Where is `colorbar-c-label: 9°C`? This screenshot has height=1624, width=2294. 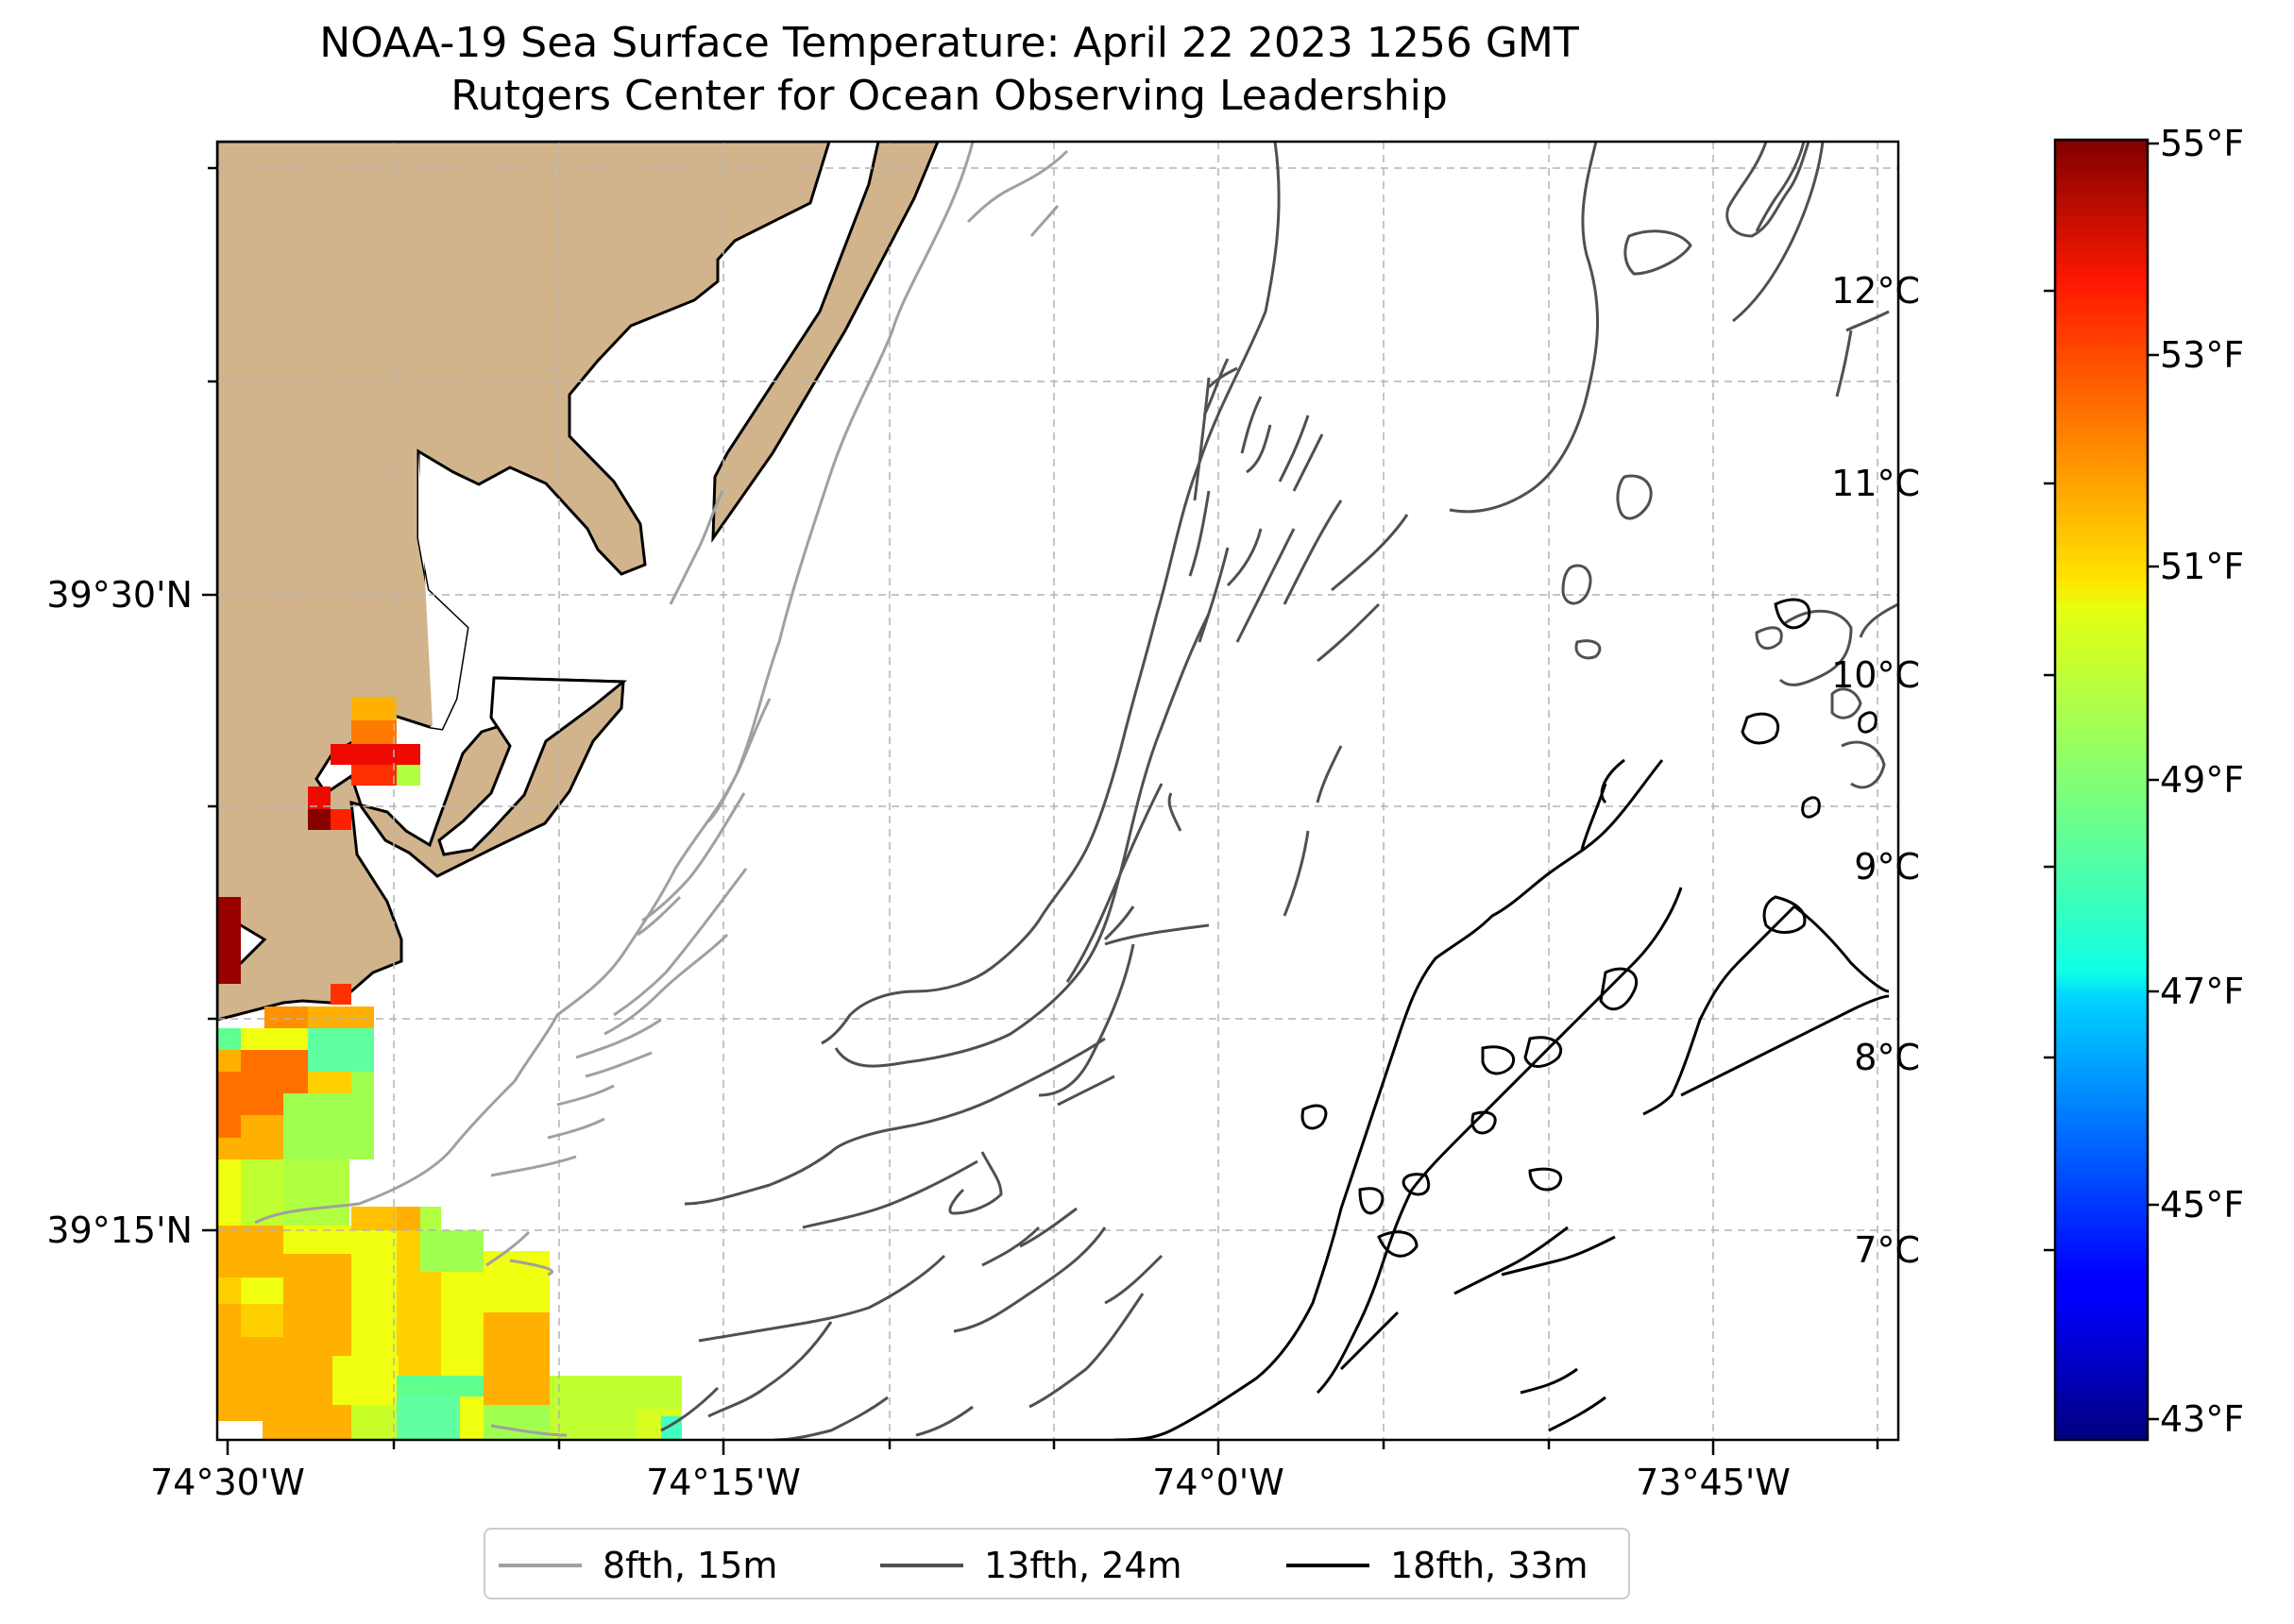 colorbar-c-label: 9°C is located at coordinates (1887, 867).